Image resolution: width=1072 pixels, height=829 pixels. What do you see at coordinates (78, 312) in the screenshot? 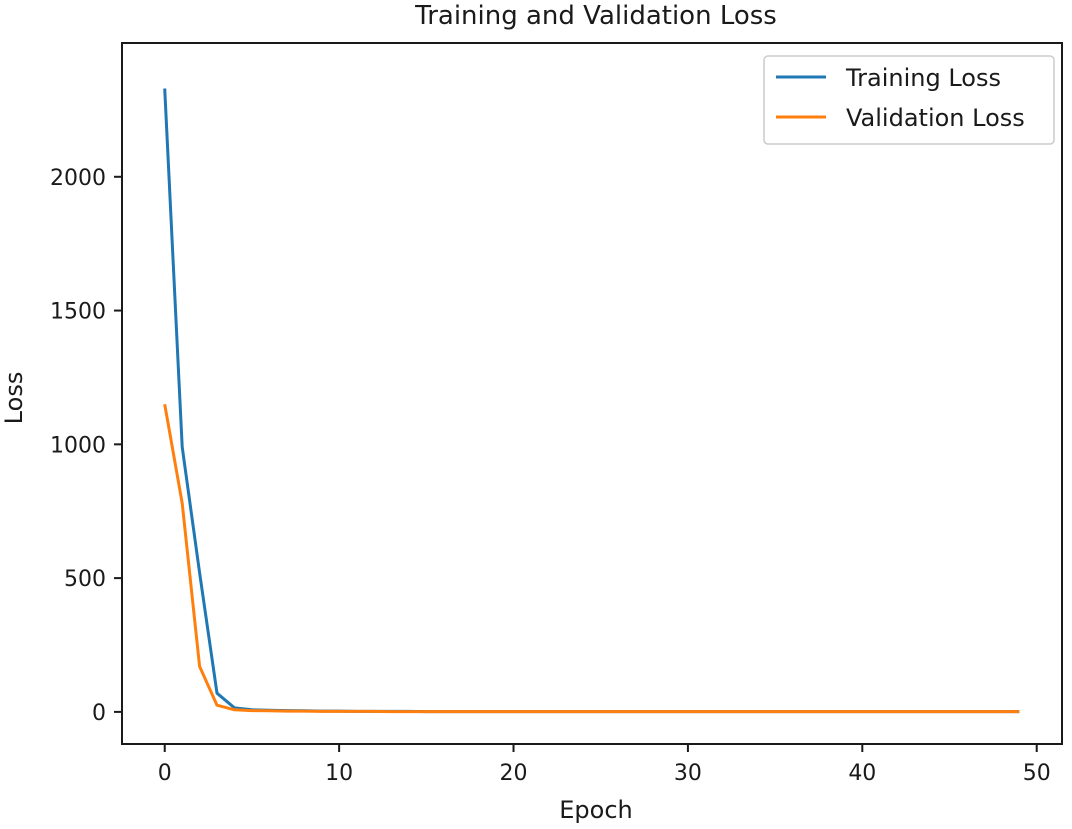
I see `y-tick-label: 1500` at bounding box center [78, 312].